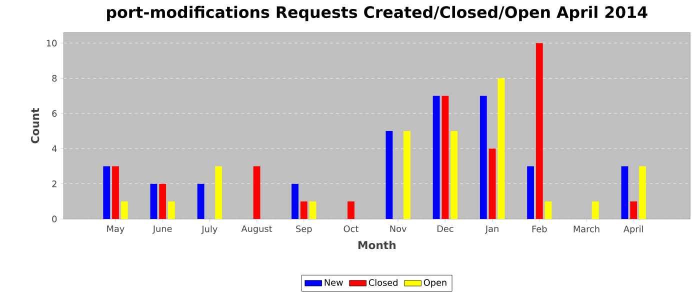 This screenshot has width=700, height=296. I want to click on y-tick-label: 4, so click(54, 148).